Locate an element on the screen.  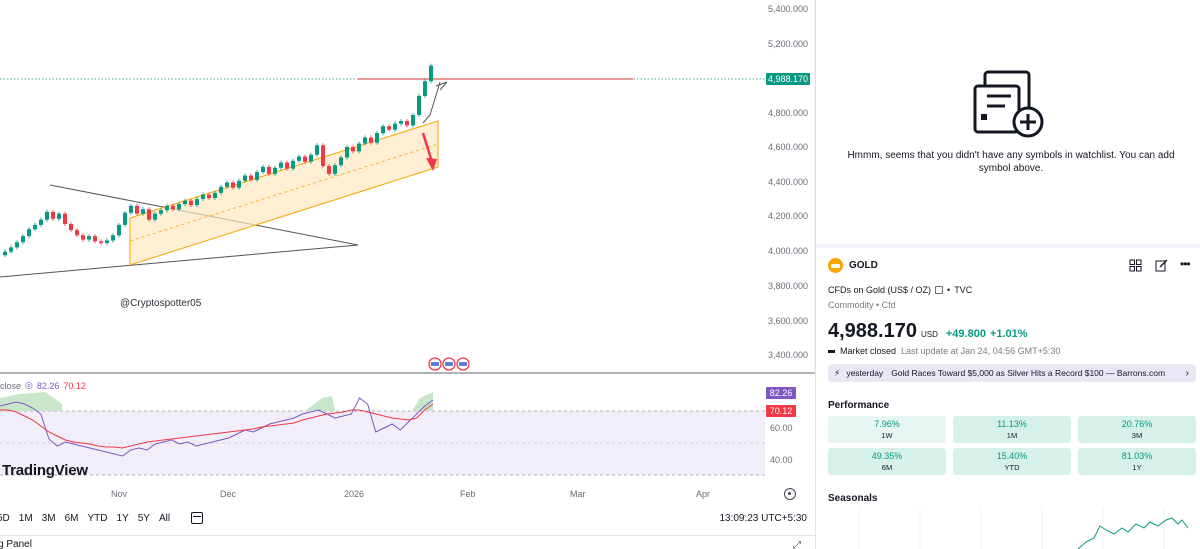
performance-cell: 11.13% 1M is located at coordinates (1012, 429).